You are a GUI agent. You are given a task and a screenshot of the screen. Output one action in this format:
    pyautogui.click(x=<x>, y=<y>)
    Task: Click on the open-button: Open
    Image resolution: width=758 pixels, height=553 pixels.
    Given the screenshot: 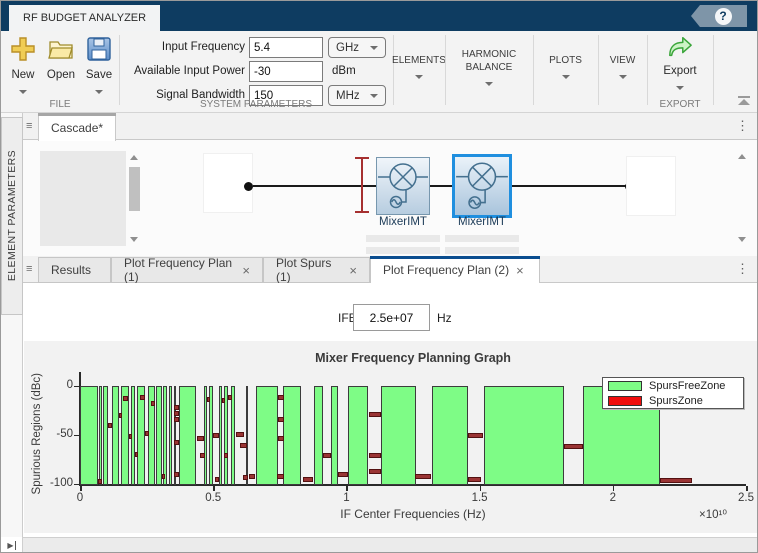 What is the action you would take?
    pyautogui.click(x=61, y=58)
    